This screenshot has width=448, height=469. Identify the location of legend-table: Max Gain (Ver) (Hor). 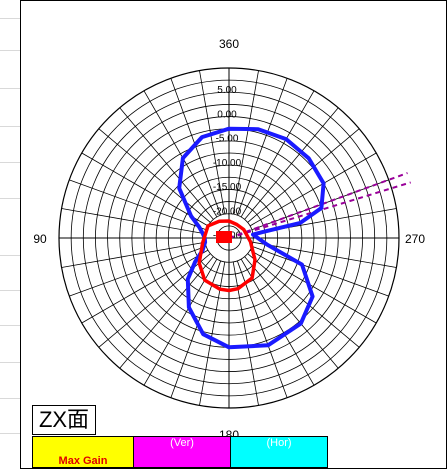
(180, 452).